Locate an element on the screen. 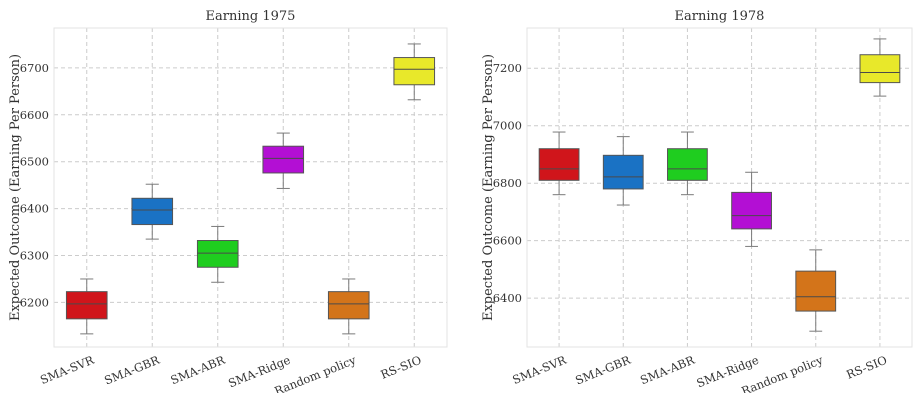  y-tick-label: 6300 is located at coordinates (34, 256).